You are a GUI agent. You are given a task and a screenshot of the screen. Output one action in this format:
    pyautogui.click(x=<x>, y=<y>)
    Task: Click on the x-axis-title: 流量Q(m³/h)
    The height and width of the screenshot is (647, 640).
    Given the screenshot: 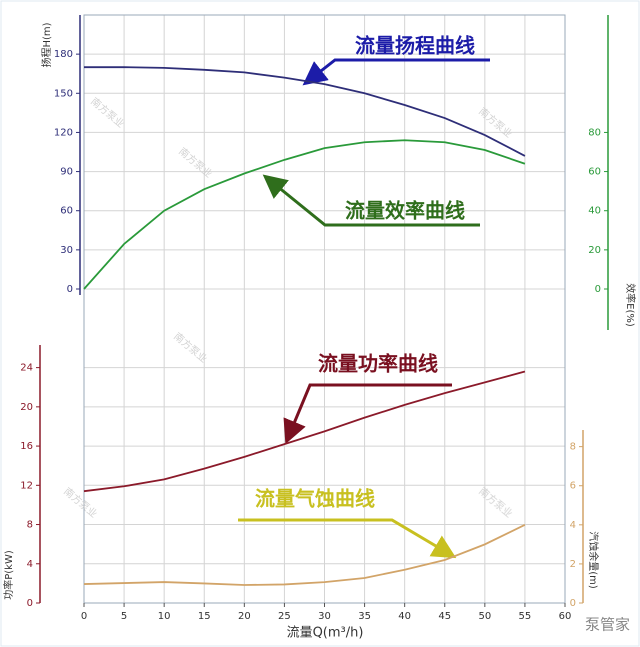 What is the action you would take?
    pyautogui.click(x=325, y=633)
    